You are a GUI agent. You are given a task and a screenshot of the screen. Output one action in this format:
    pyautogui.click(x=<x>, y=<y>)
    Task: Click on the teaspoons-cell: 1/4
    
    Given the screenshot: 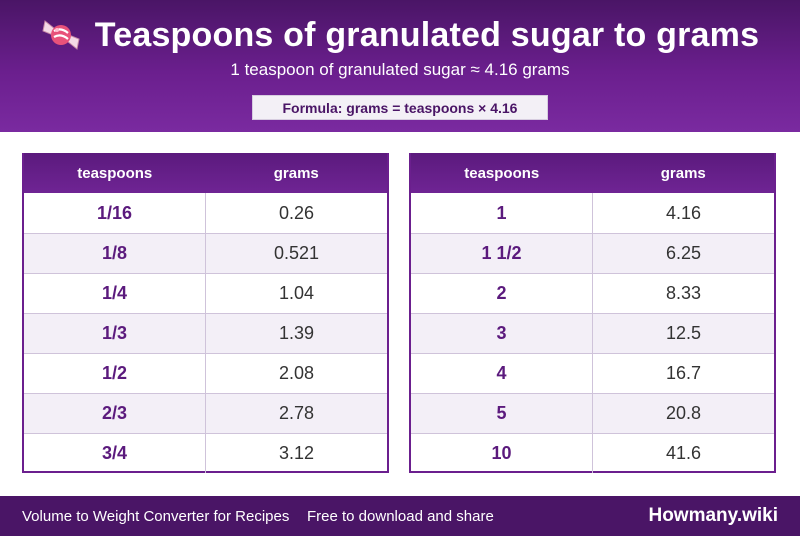 What is the action you would take?
    pyautogui.click(x=115, y=293)
    